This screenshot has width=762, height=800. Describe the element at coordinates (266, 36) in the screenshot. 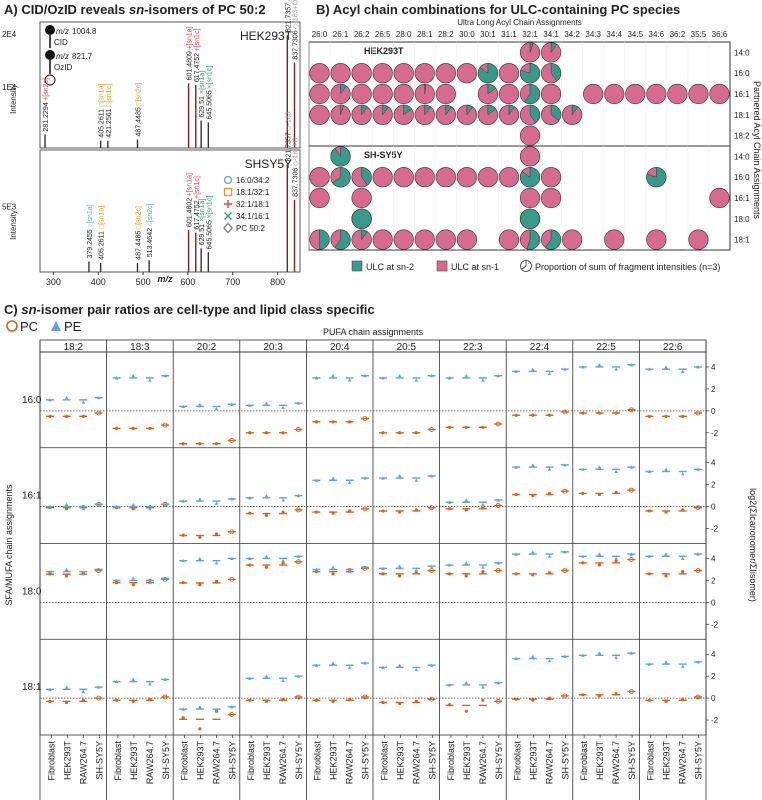

I see `spectrum-title: HEK293T` at that location.